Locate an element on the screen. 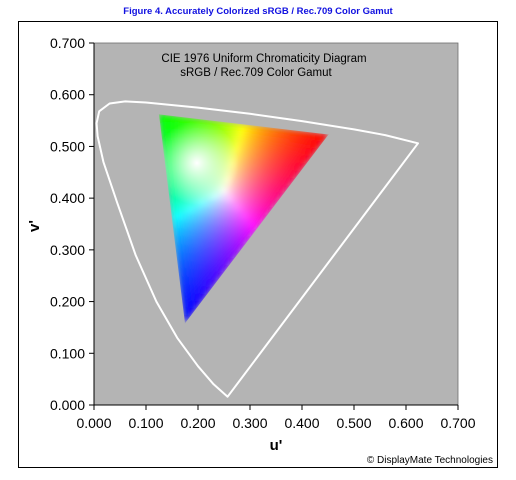 The width and height of the screenshot is (516, 480). x-axis-label: u' is located at coordinates (276, 445).